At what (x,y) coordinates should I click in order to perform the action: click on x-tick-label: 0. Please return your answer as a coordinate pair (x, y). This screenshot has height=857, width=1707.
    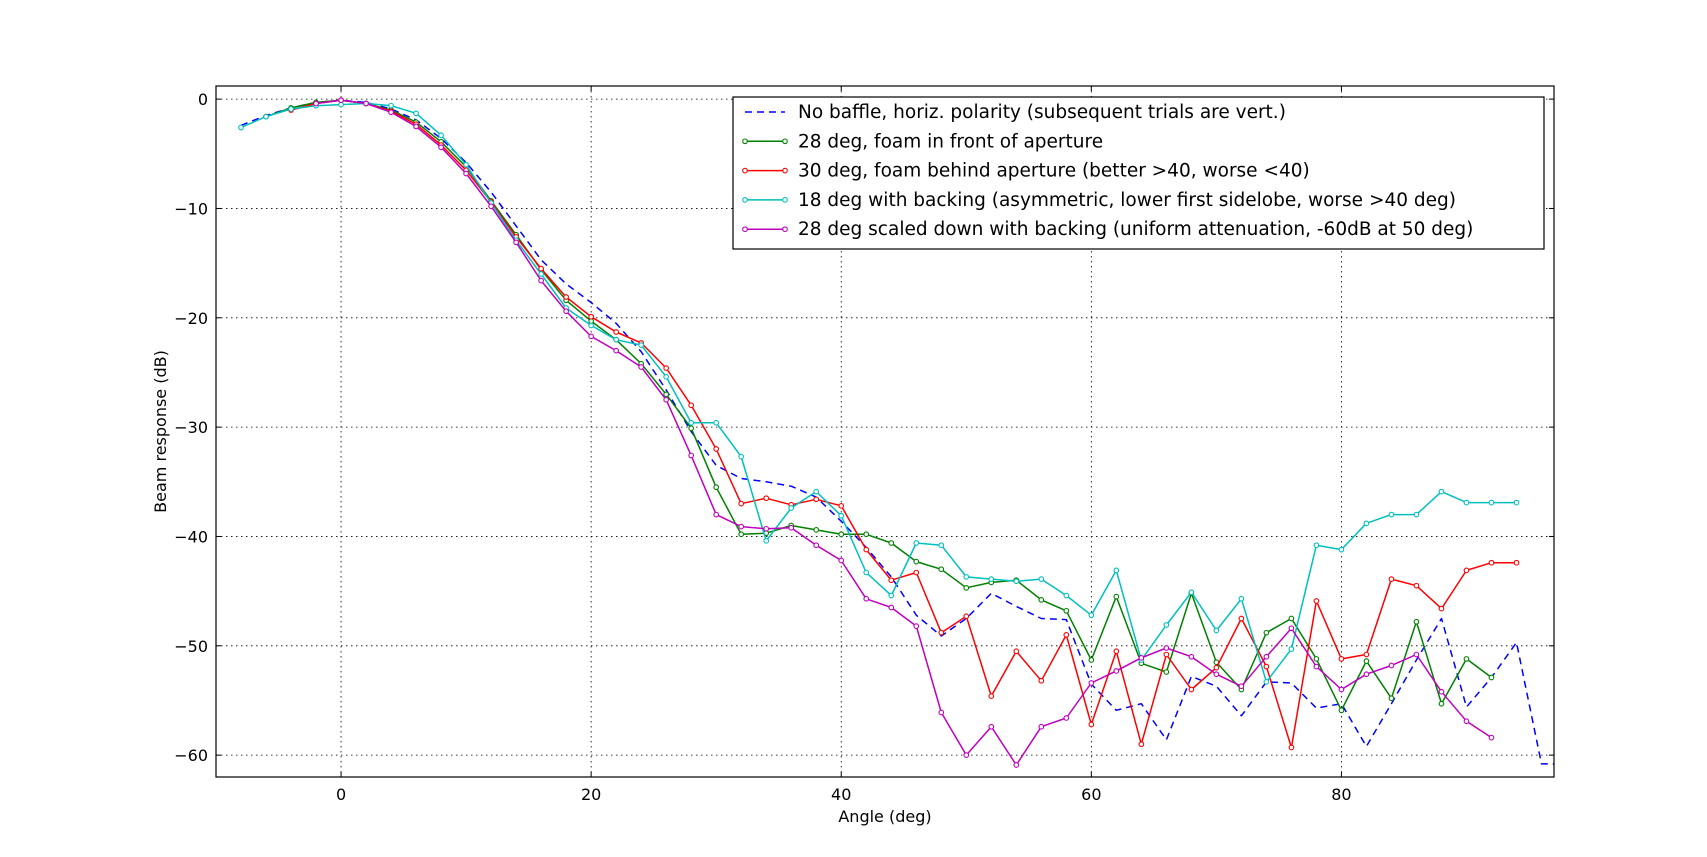
    Looking at the image, I should click on (341, 794).